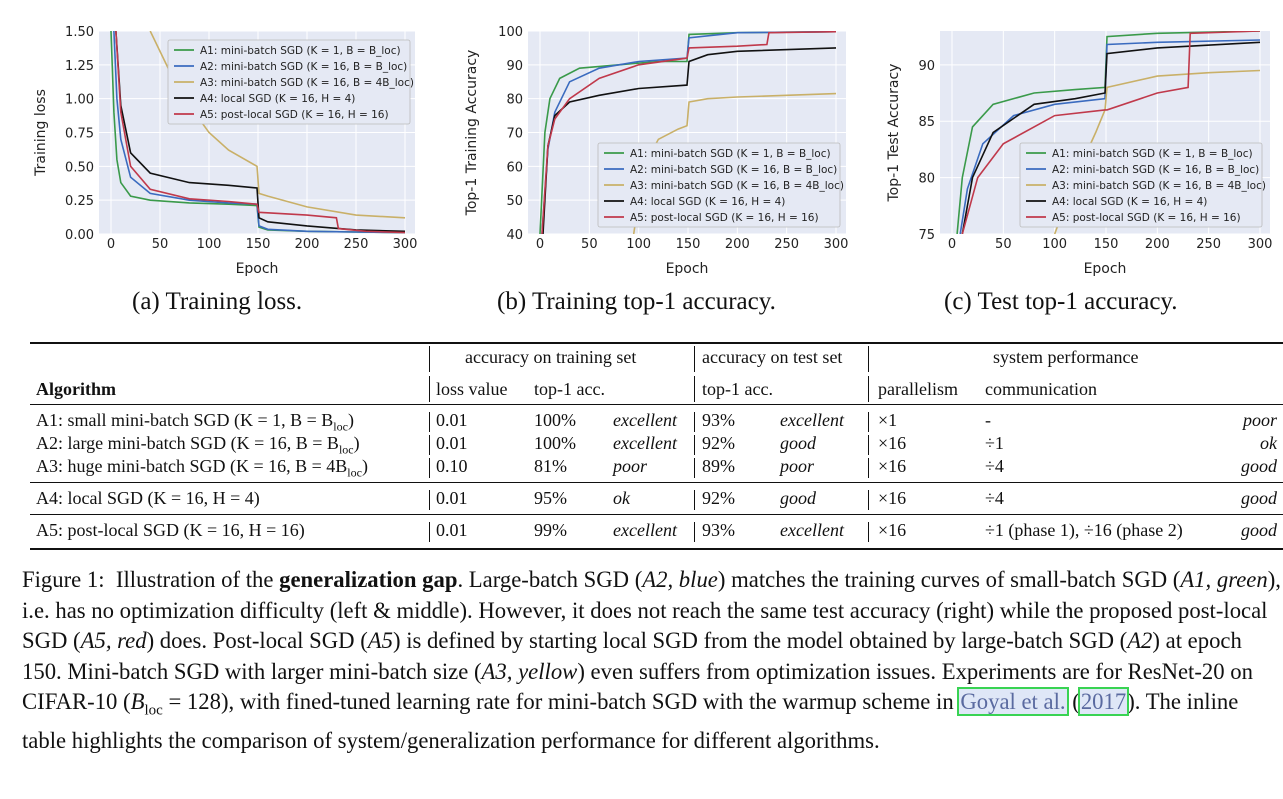  What do you see at coordinates (514, 100) in the screenshot?
I see `y-tick-label: 80` at bounding box center [514, 100].